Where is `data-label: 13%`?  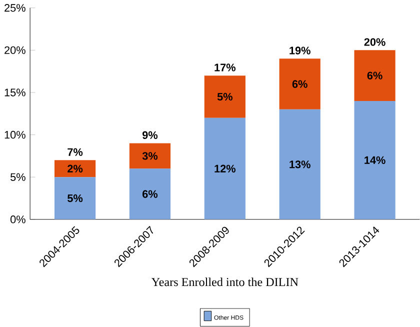 data-label: 13% is located at coordinates (300, 164).